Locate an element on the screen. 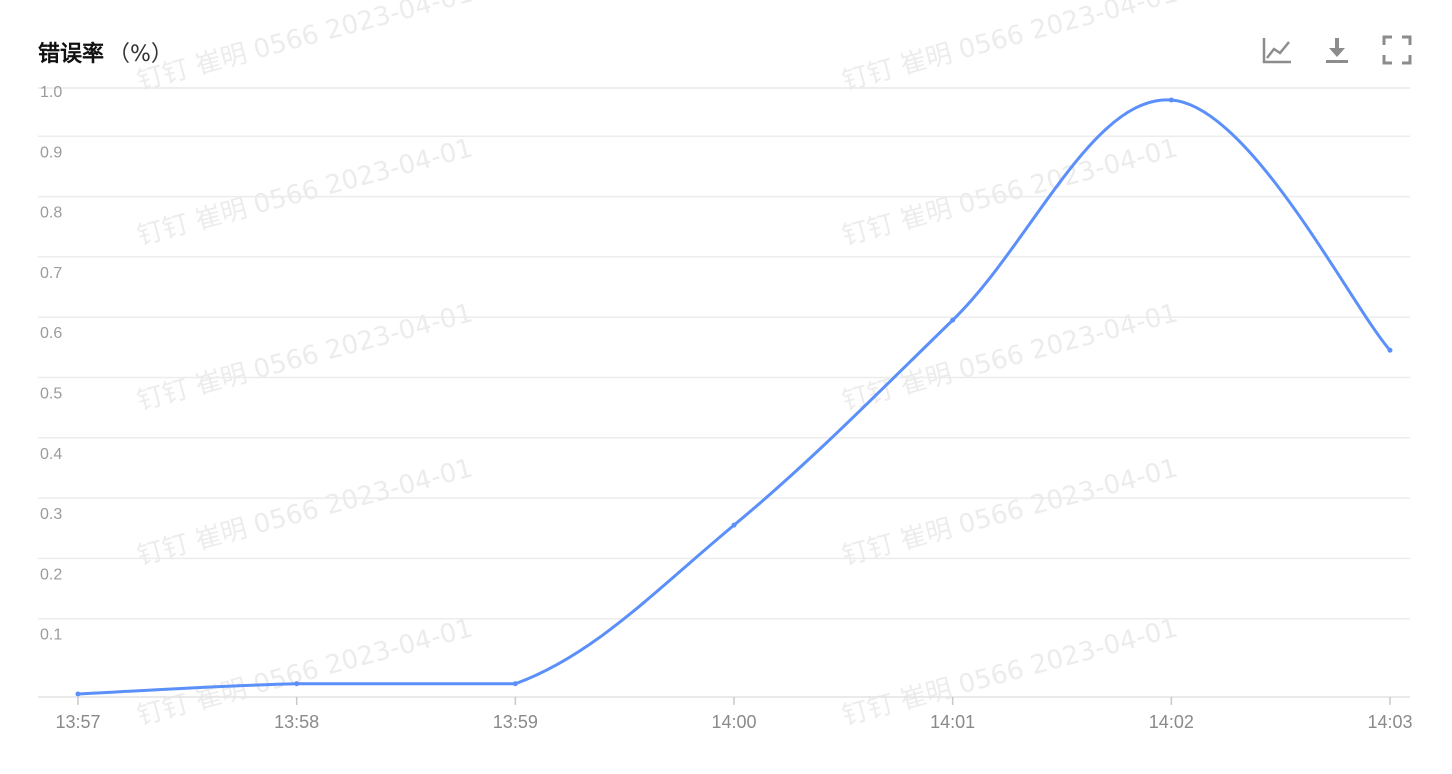  line-chart-button is located at coordinates (1277, 50).